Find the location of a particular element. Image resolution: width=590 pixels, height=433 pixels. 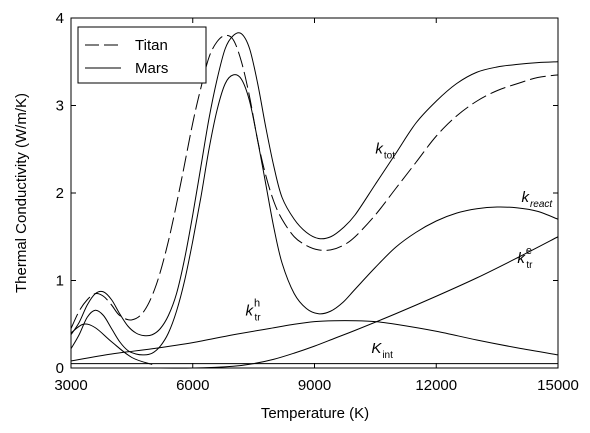

legend-label-titan: Titan is located at coordinates (151, 45).